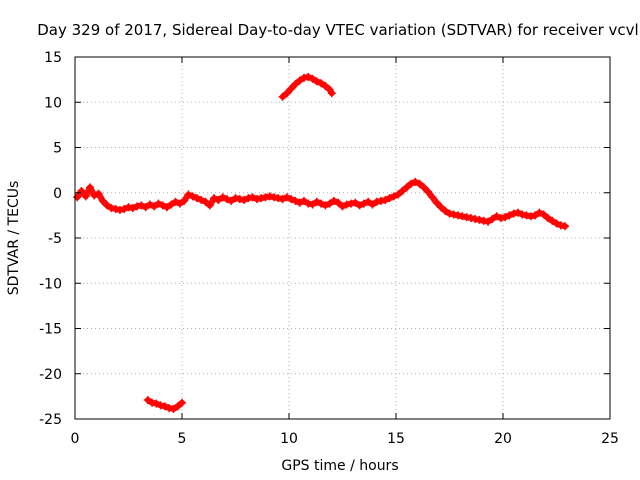 The image size is (640, 480). Describe the element at coordinates (14, 238) in the screenshot. I see `y-axis-label: SDTVAR / TECUs` at that location.